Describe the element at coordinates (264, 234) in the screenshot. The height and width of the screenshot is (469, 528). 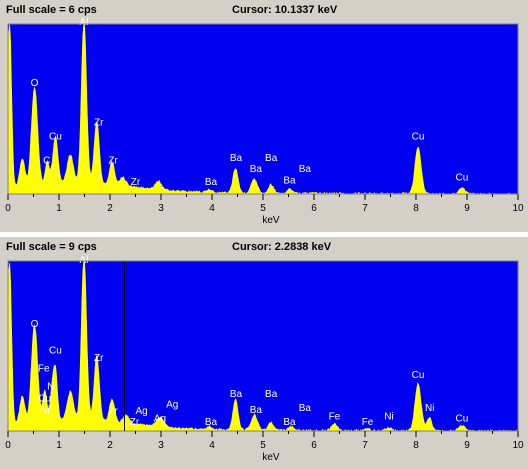
I see `panel-separator` at that location.